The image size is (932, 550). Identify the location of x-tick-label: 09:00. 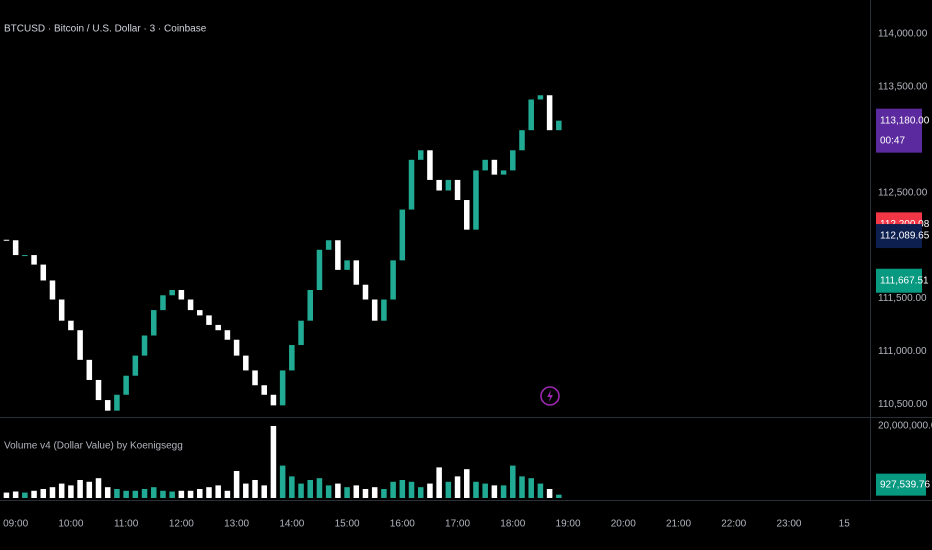
(15, 524).